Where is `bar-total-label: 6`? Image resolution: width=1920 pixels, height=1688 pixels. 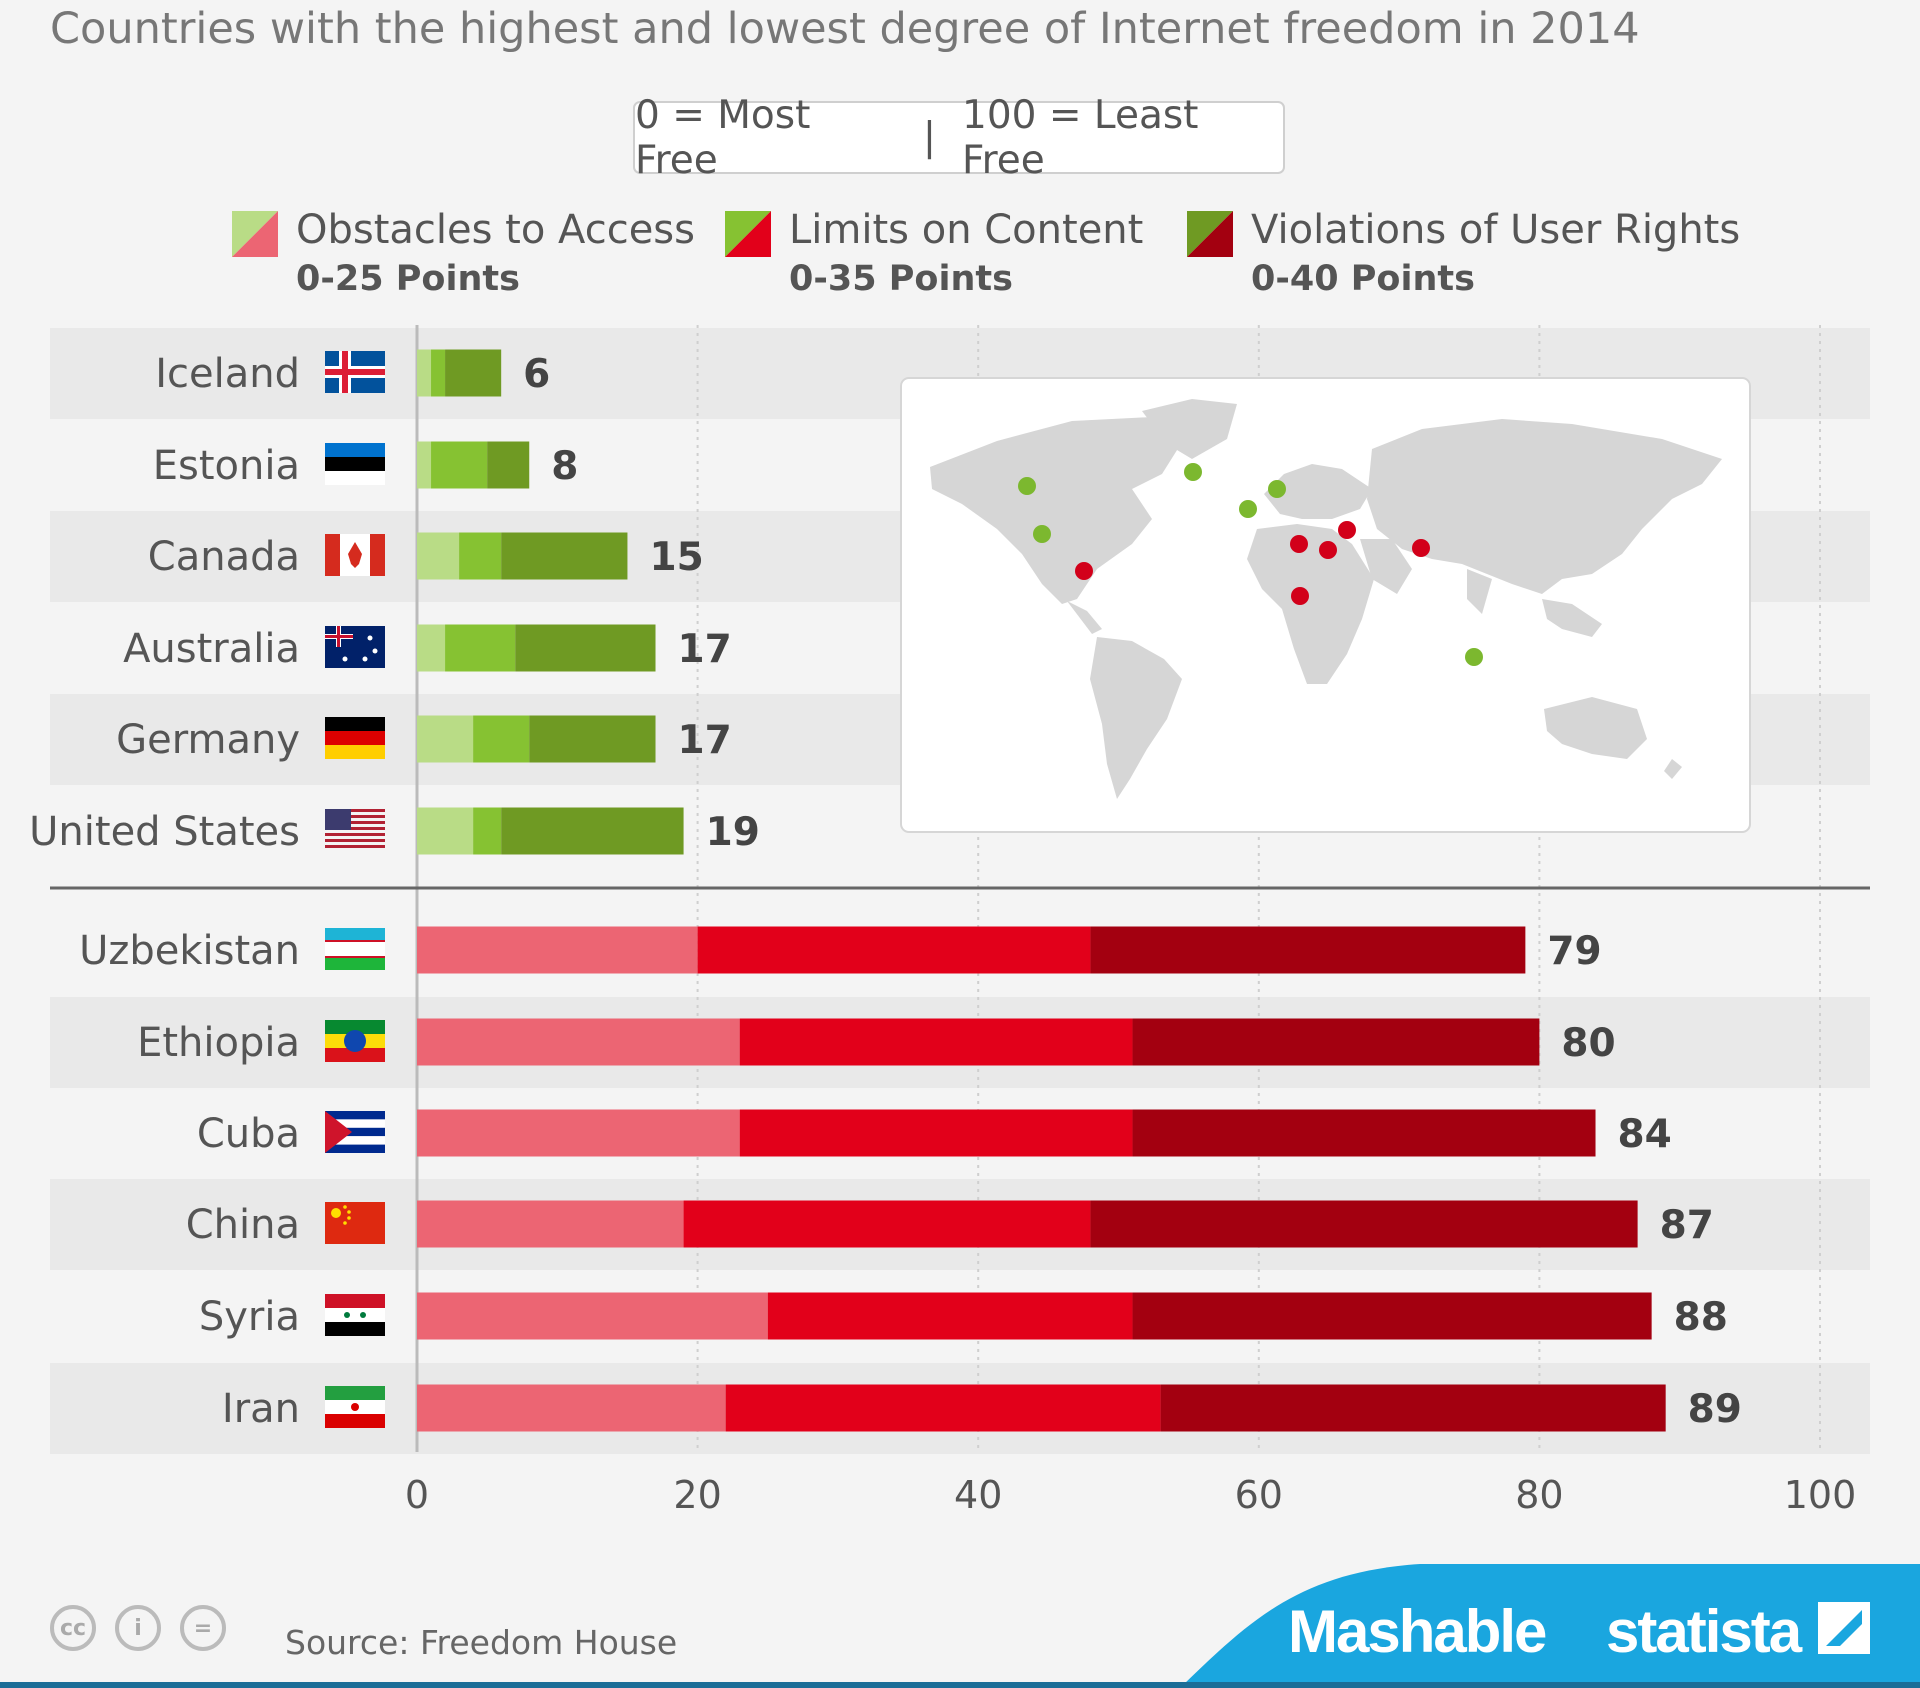 bar-total-label: 6 is located at coordinates (536, 374).